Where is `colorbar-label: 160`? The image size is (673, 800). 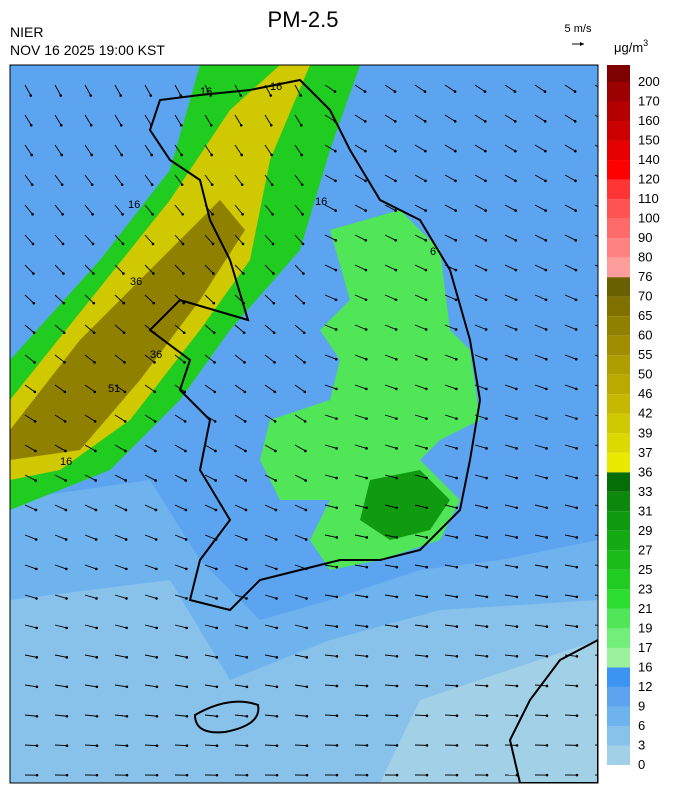
colorbar-label: 160 is located at coordinates (649, 120).